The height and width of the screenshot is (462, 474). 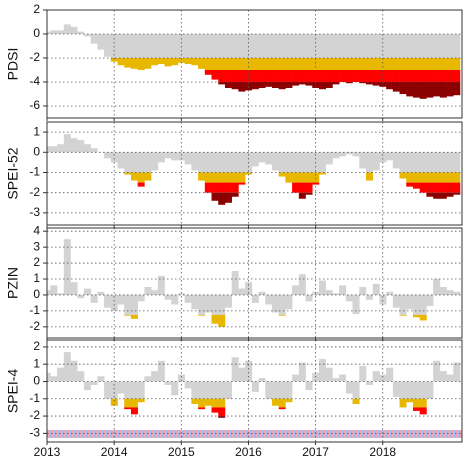 I want to click on x-tick-label: 2017, so click(x=315, y=452).